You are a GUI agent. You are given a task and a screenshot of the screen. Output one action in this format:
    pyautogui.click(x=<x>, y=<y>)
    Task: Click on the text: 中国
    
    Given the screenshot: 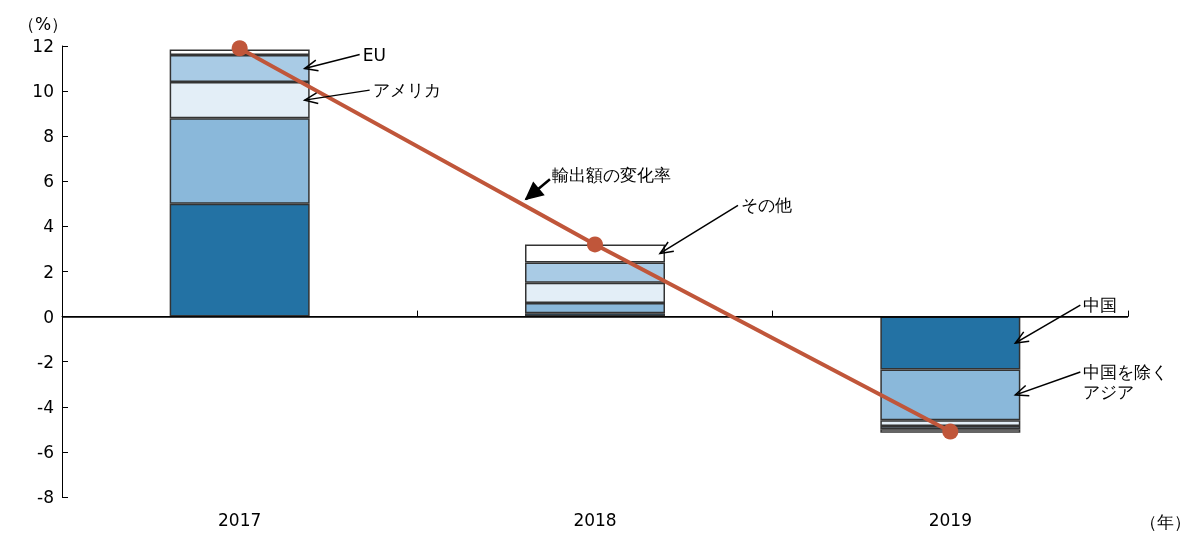 What is the action you would take?
    pyautogui.click(x=1100, y=305)
    